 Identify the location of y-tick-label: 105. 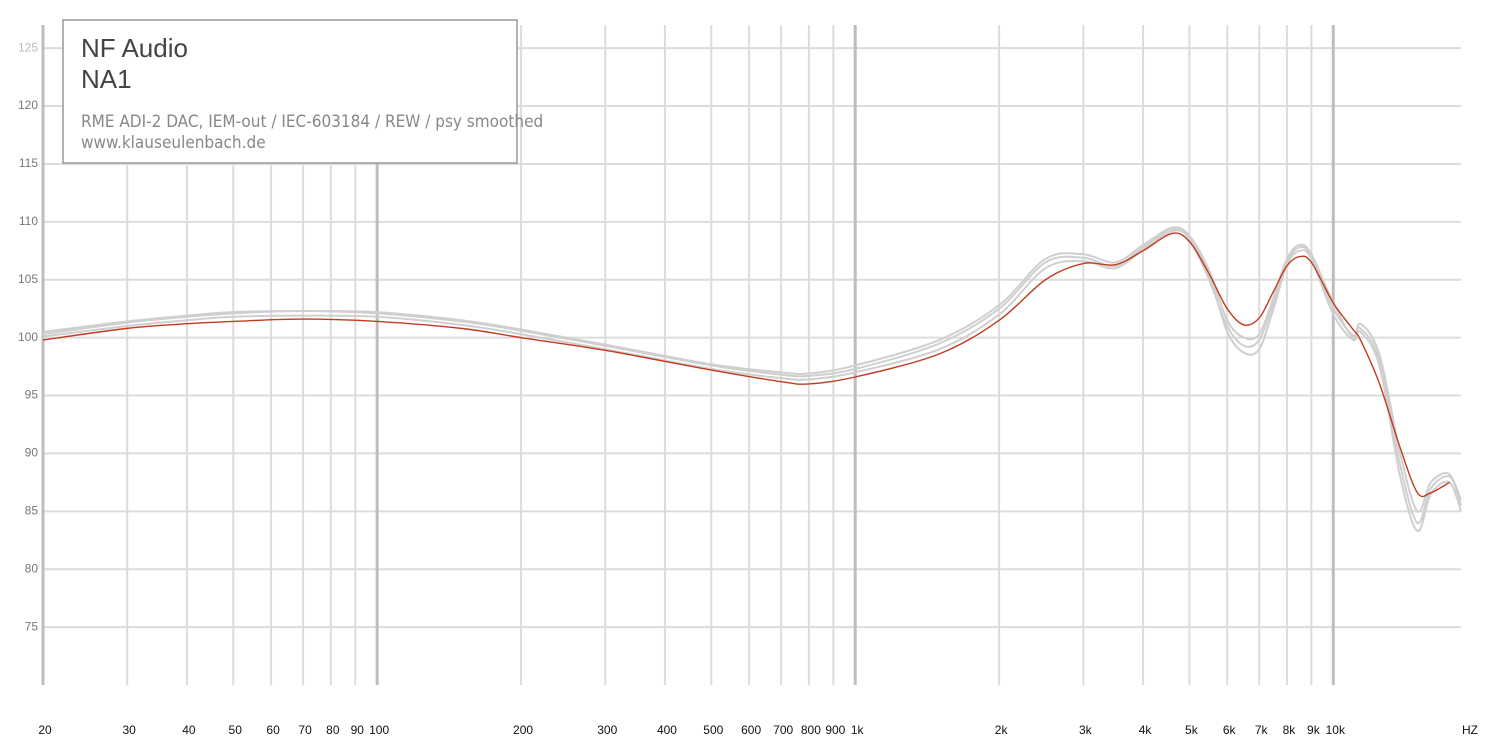
(28, 279).